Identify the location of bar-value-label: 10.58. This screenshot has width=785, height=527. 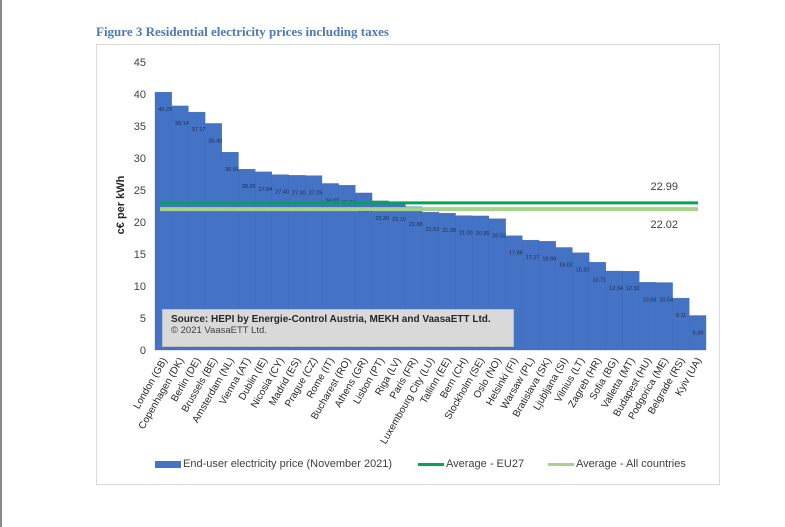
(650, 300).